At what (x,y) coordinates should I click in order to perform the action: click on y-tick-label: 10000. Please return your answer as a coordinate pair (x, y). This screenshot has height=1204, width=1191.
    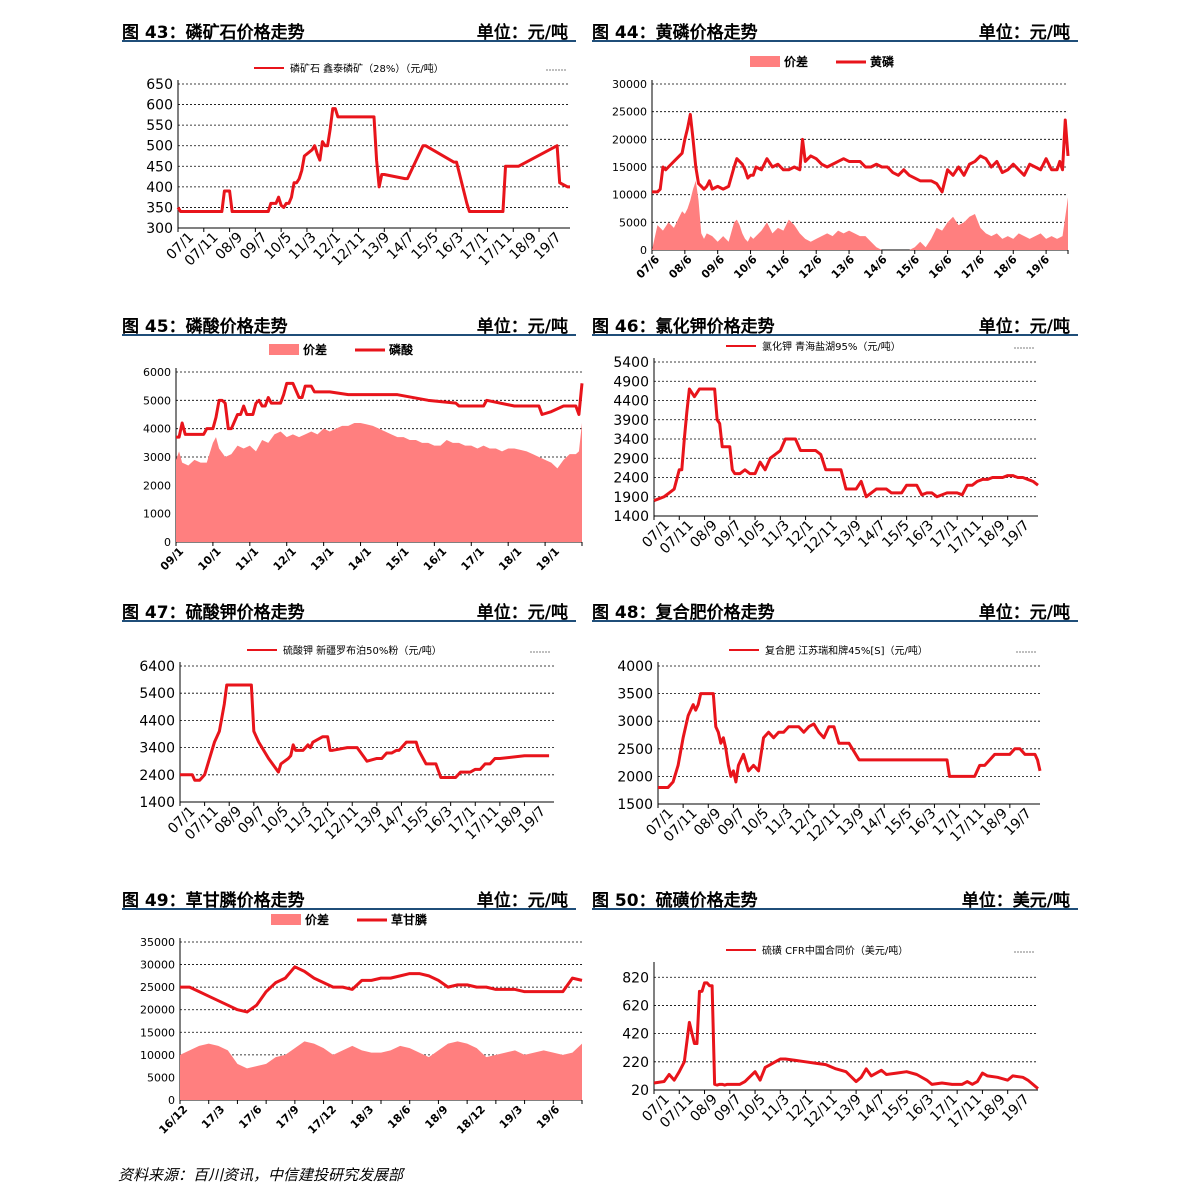
    Looking at the image, I should click on (157, 1055).